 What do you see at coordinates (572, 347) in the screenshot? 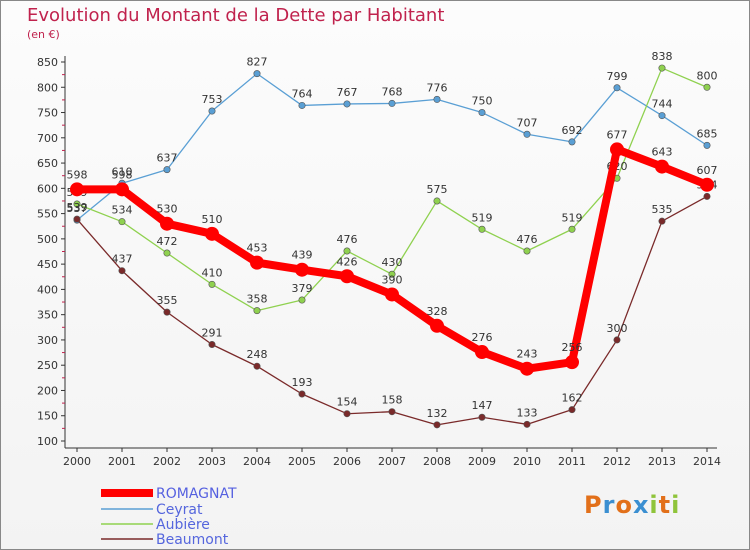
I see `data-label: 256` at bounding box center [572, 347].